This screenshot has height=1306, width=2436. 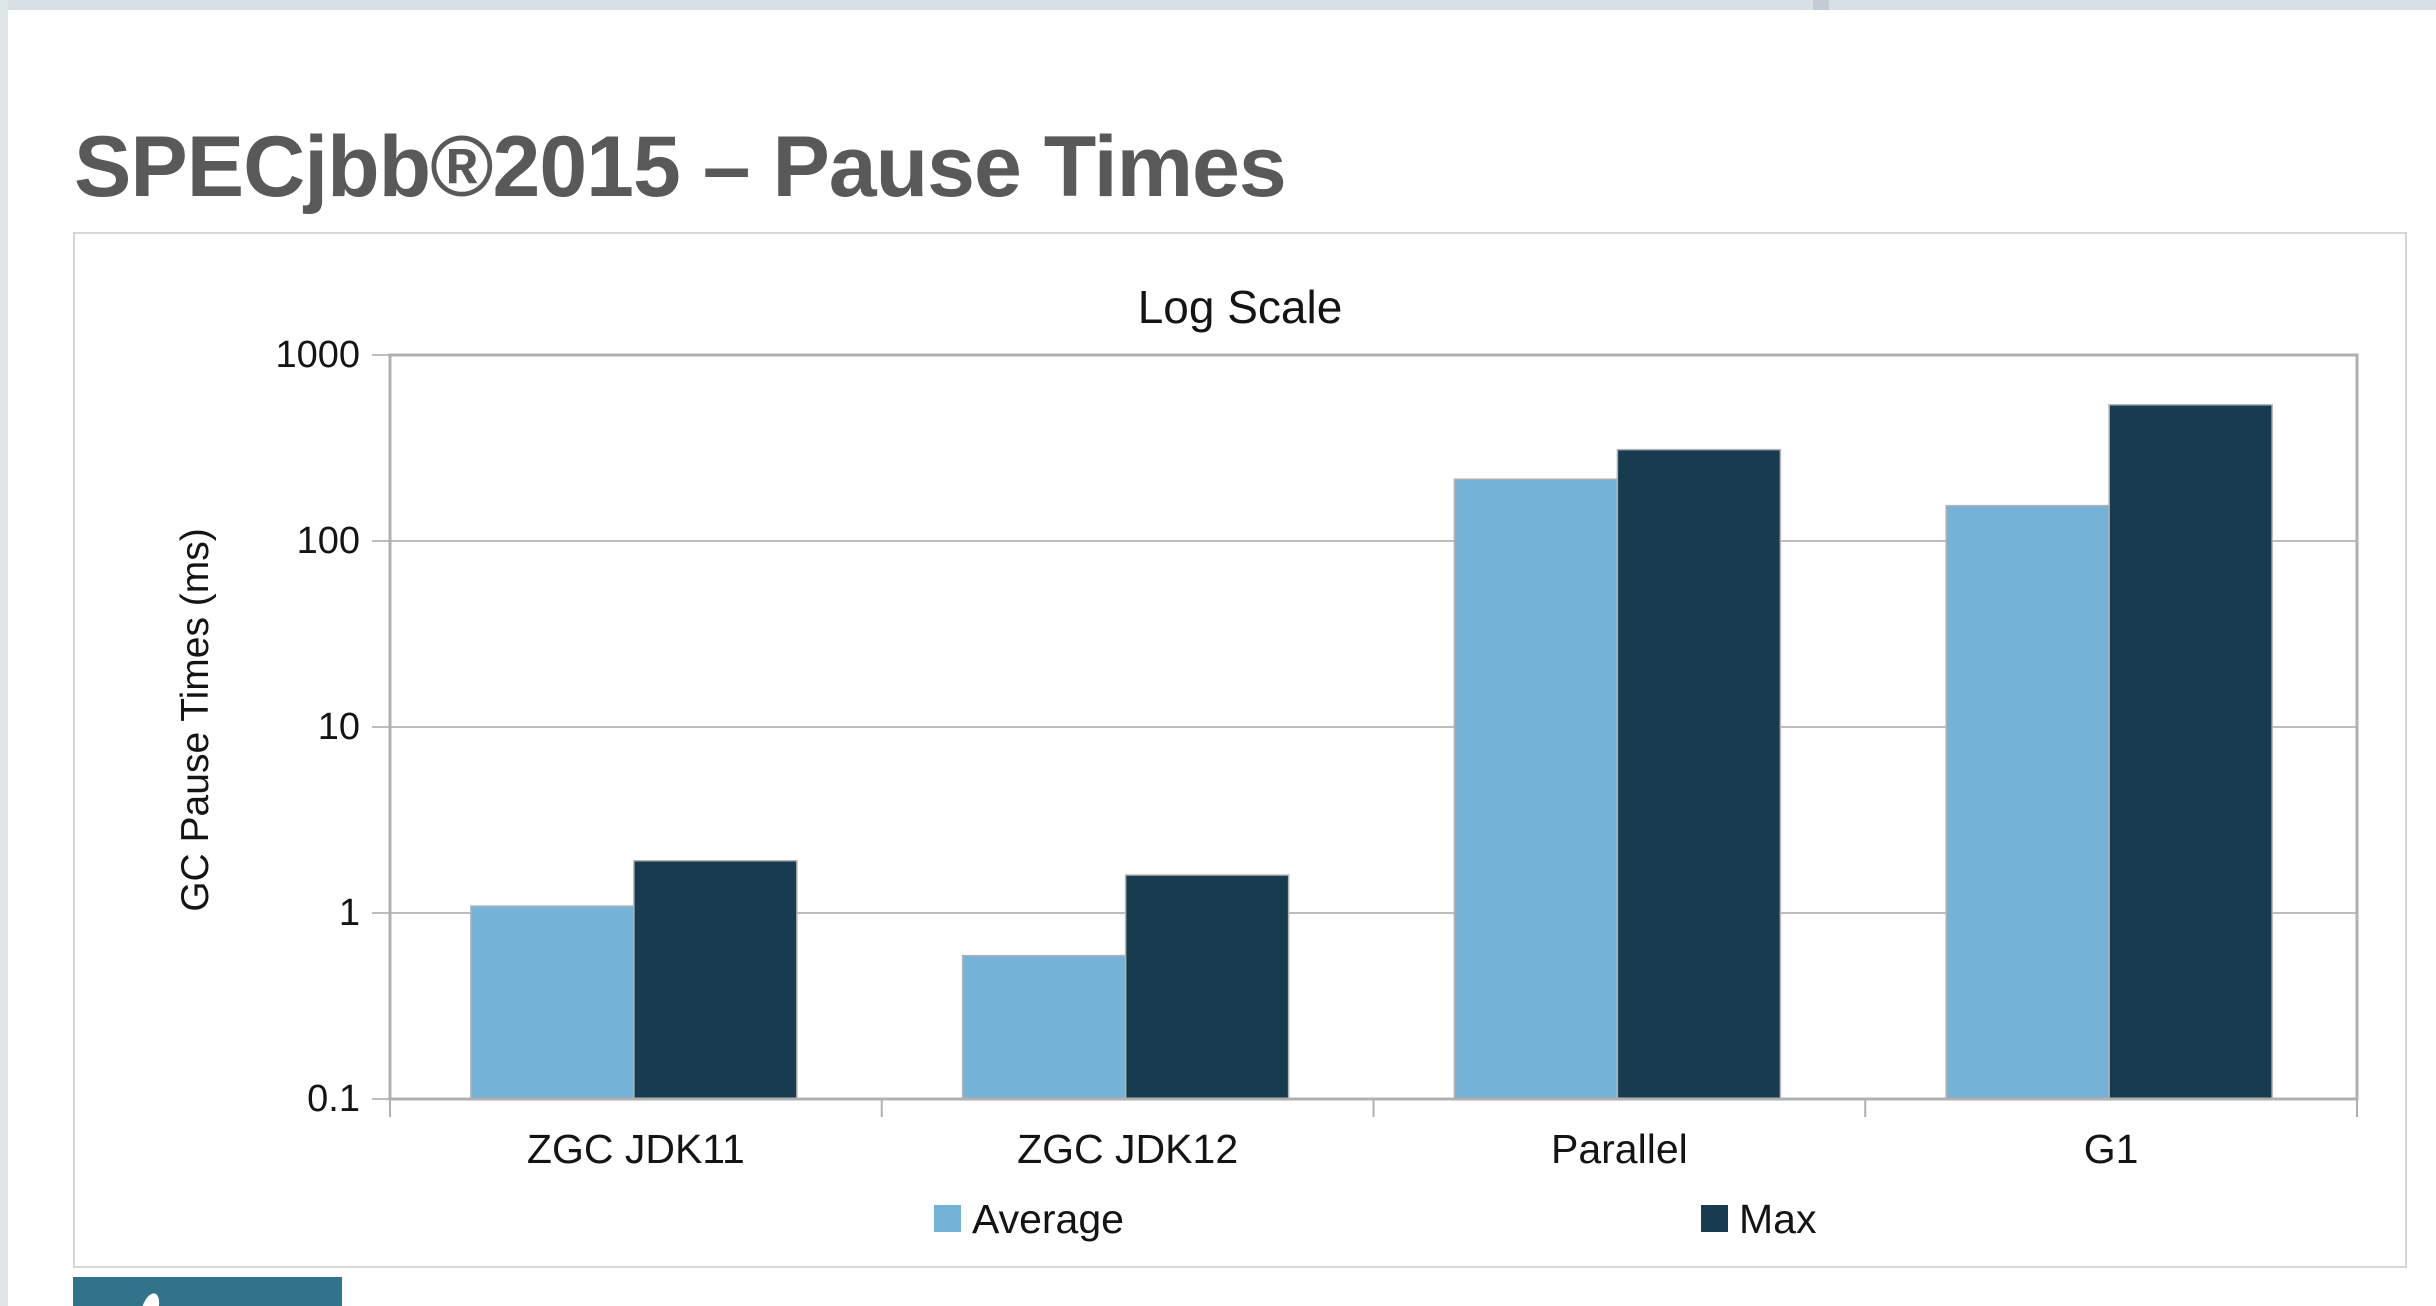 I want to click on logo-badge, so click(x=207, y=1291).